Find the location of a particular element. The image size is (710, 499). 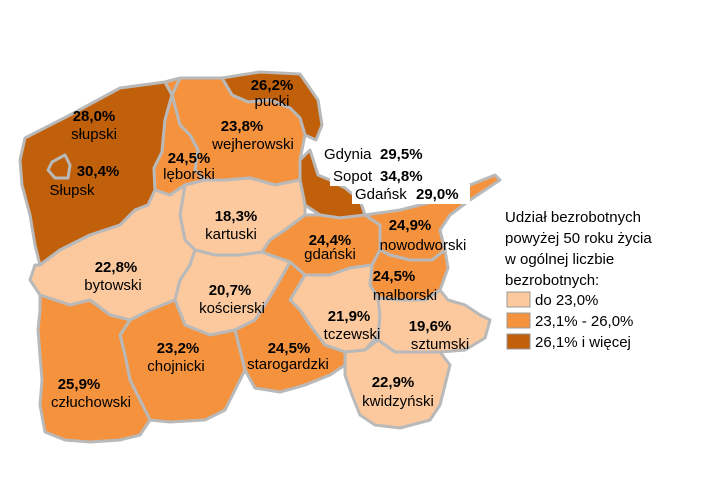

legend-title-line-3: w ogólnej liczbie is located at coordinates (559, 259).